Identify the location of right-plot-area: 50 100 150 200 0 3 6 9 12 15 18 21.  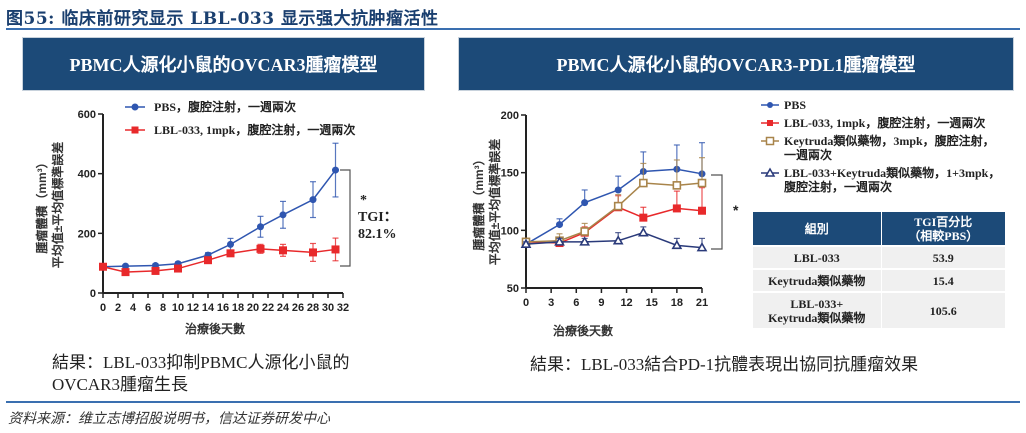
(604, 209).